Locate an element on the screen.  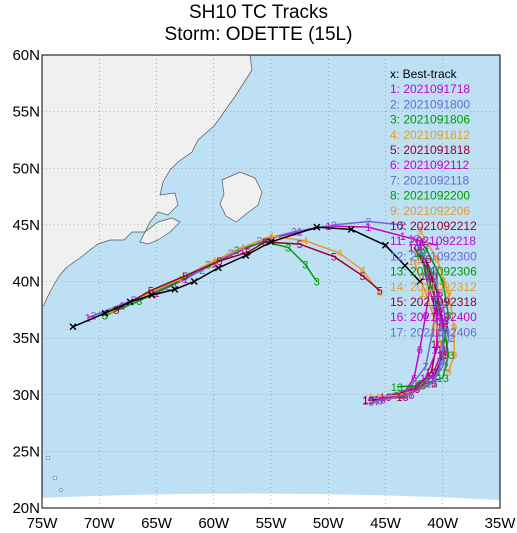
legend-entry: 17: 2021092406 is located at coordinates (433, 332).